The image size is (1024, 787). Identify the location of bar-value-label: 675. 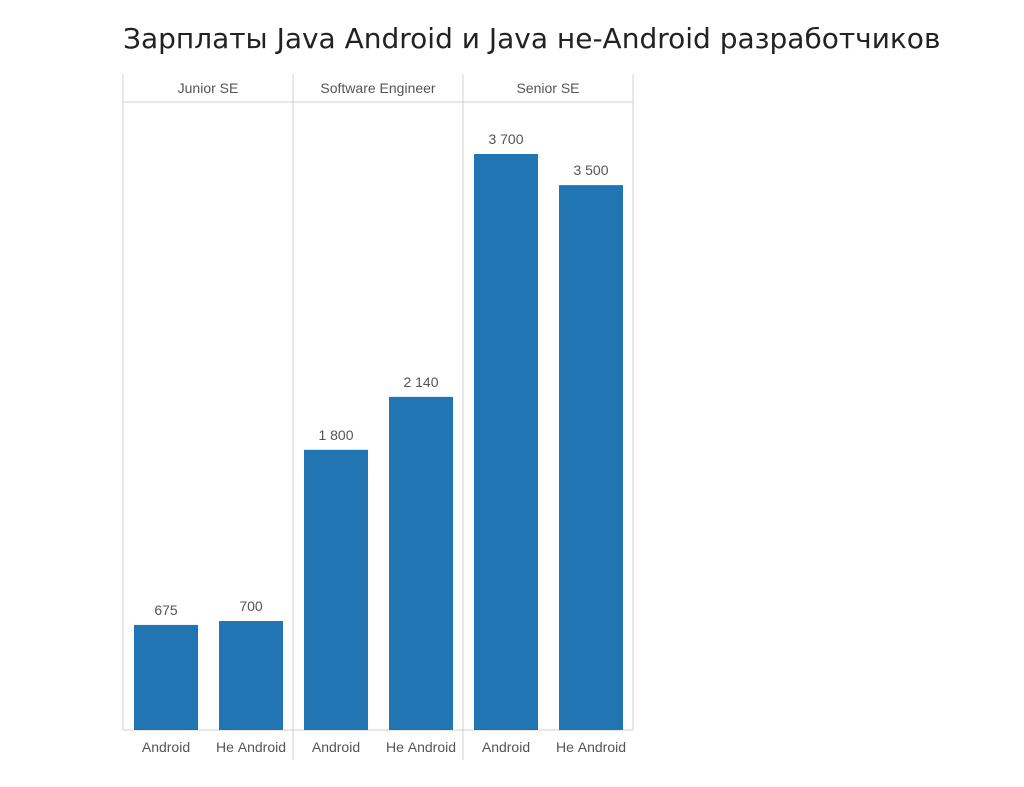
(166, 610).